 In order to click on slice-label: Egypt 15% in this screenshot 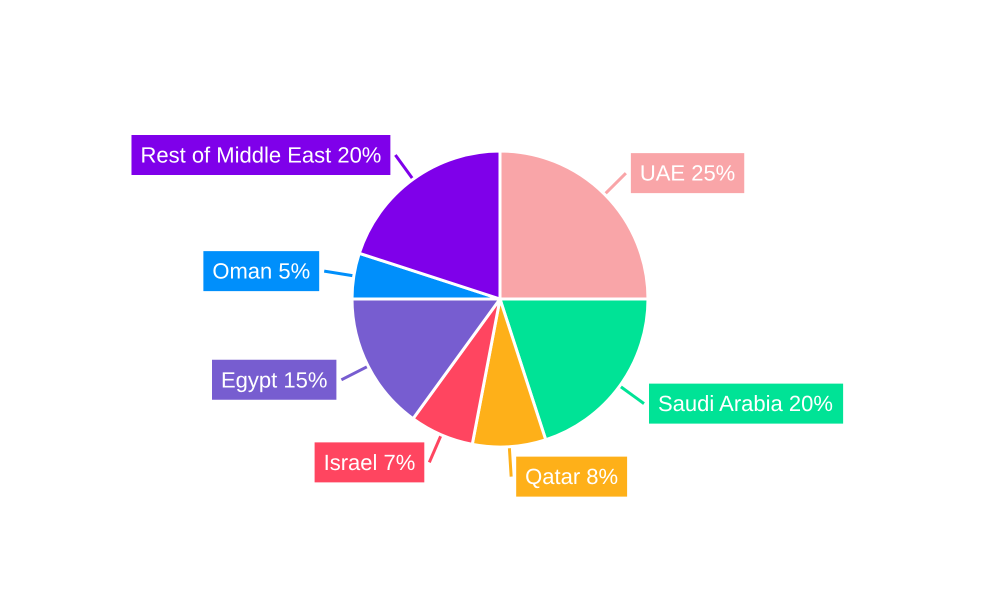, I will do `click(274, 379)`.